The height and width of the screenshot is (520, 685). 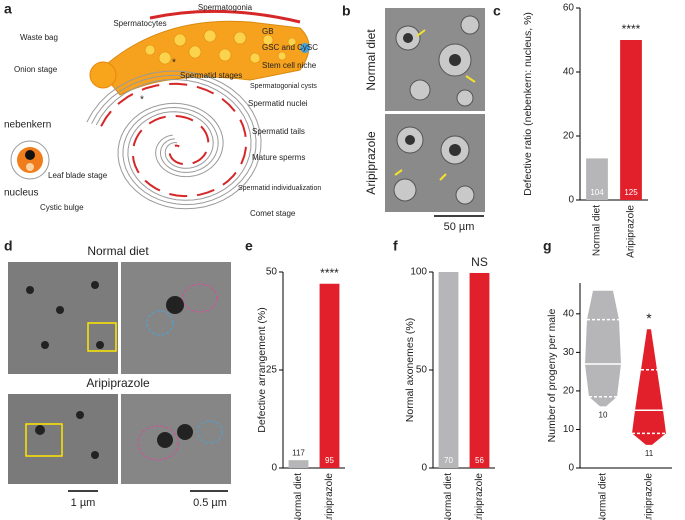 What do you see at coordinates (395, 246) in the screenshot?
I see `panel-letter: f` at bounding box center [395, 246].